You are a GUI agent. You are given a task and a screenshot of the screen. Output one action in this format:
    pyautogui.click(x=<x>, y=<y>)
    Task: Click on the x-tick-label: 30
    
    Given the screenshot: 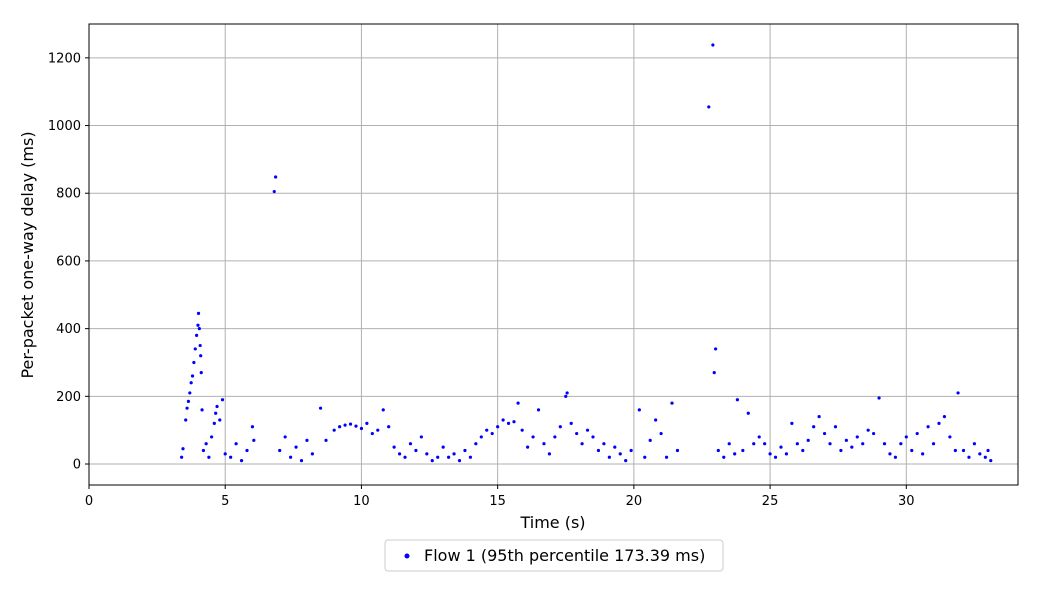 What is the action you would take?
    pyautogui.click(x=906, y=501)
    